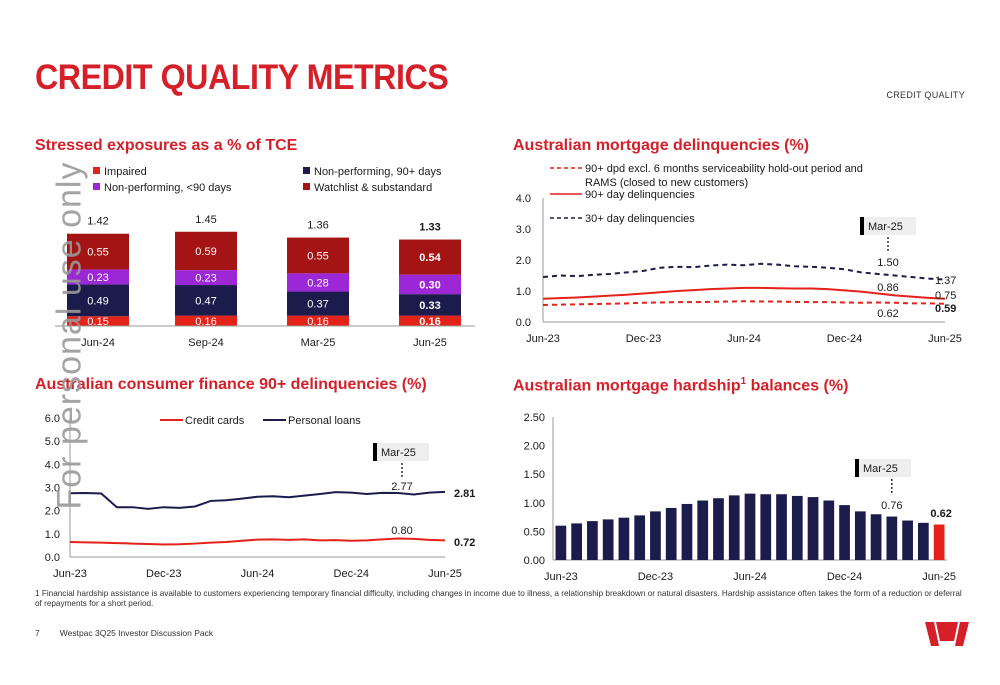 The height and width of the screenshot is (685, 1000). I want to click on legend-label: Watchlist & substandard, so click(373, 188).